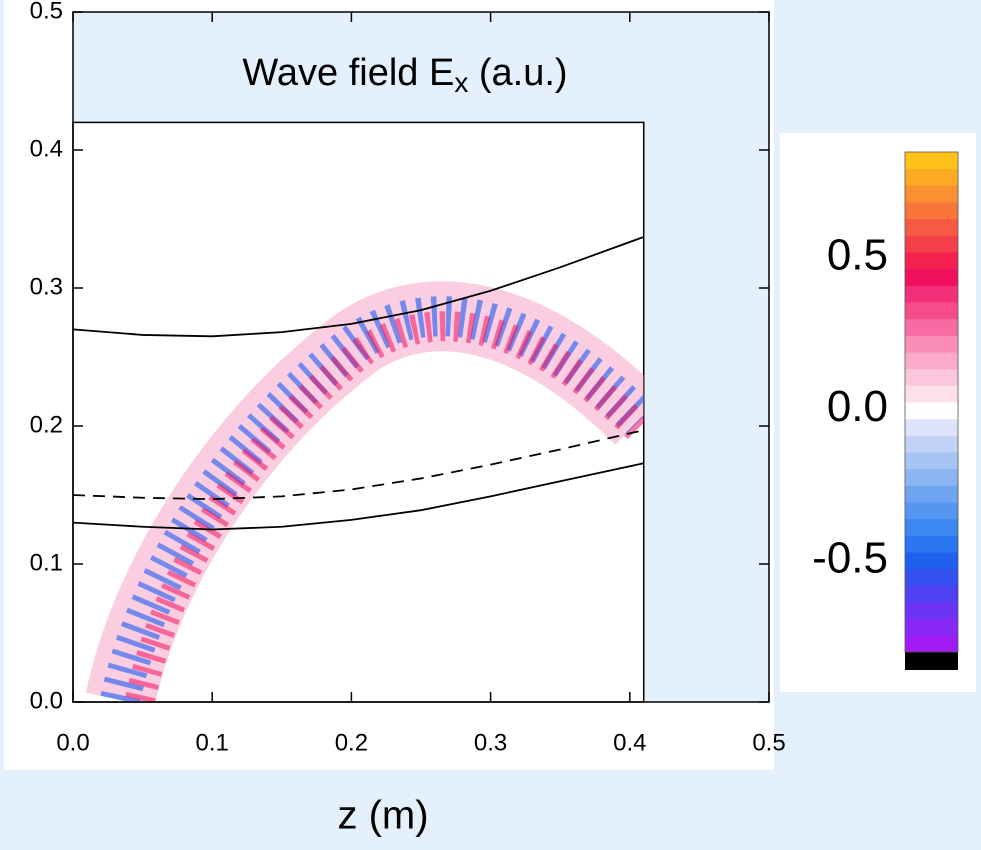 This screenshot has width=981, height=850. Describe the element at coordinates (348, 73) in the screenshot. I see `title-main: Wave field E` at that location.